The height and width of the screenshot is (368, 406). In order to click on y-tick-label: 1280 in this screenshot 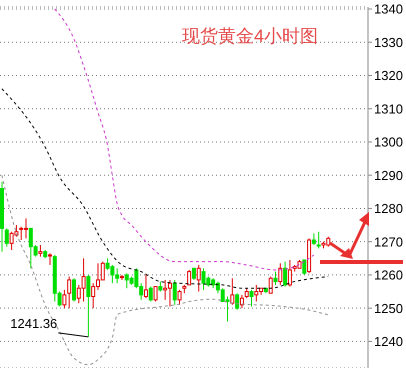, I will do `click(388, 208)`.